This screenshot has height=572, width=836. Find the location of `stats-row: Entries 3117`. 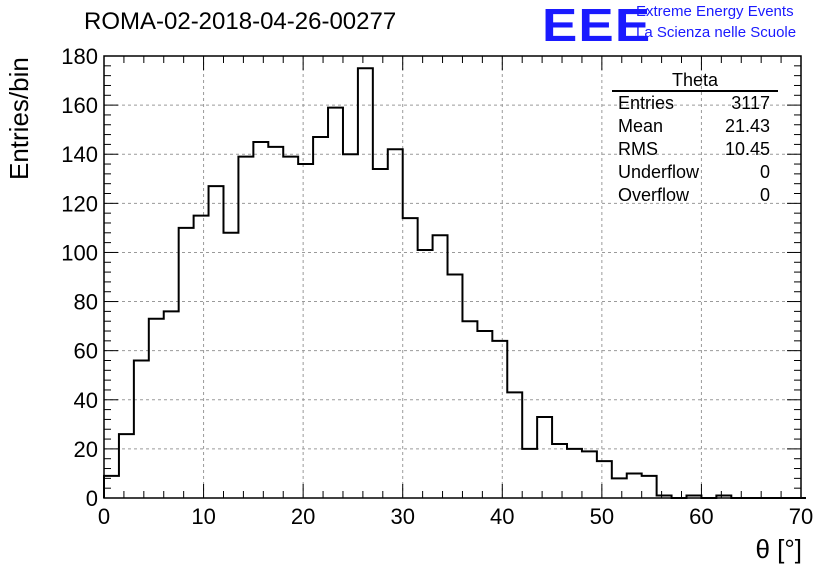

stats-row: Entries 3117 is located at coordinates (695, 103).